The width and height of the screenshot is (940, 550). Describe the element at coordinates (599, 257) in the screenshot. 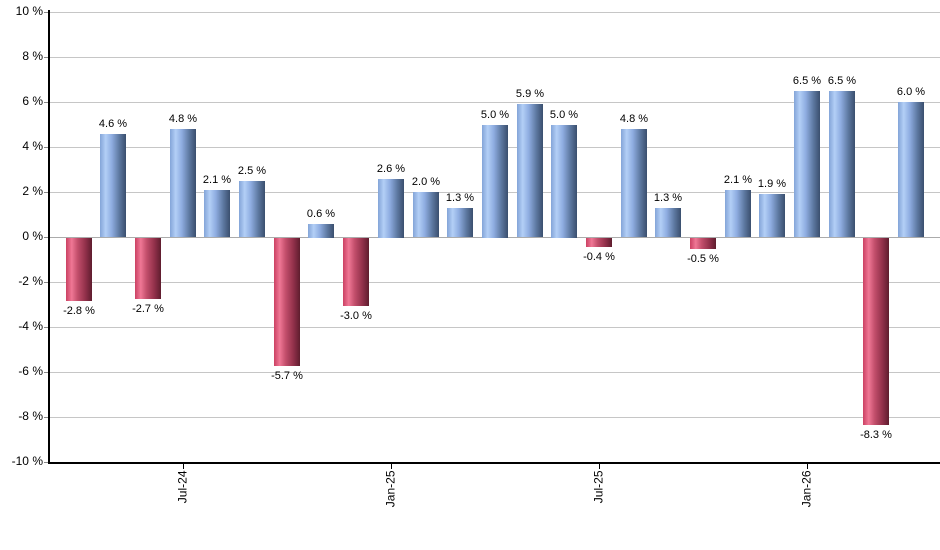

I see `bar-value-label: -0.4 %` at that location.